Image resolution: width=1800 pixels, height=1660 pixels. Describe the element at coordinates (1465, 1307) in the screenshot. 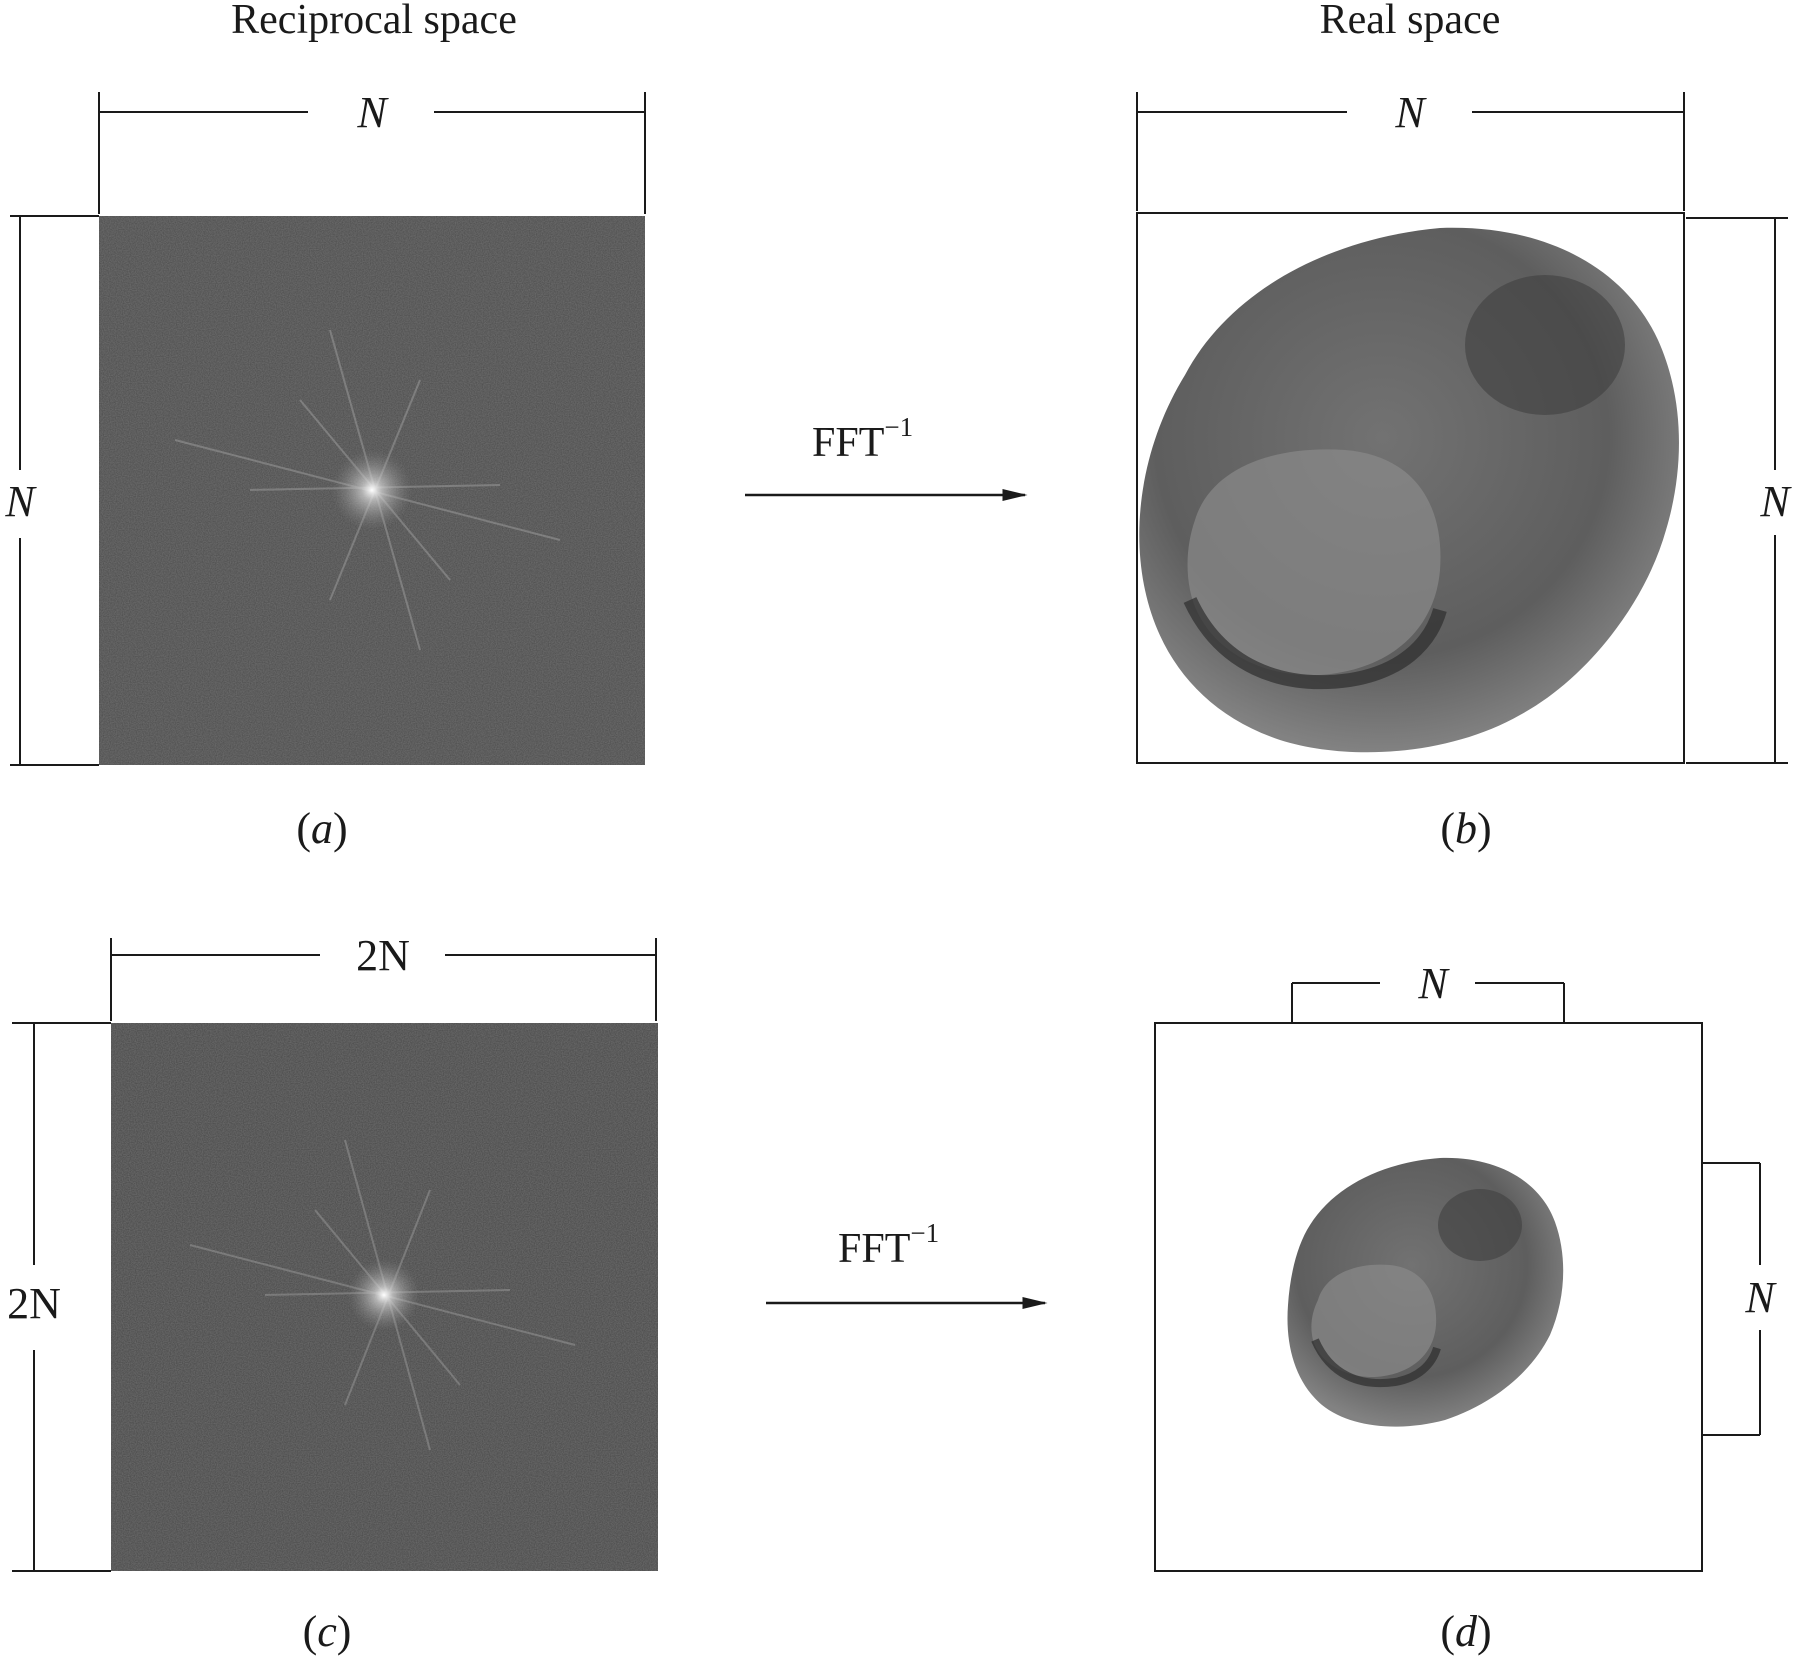

I see `panel-d: N N (d)` at that location.